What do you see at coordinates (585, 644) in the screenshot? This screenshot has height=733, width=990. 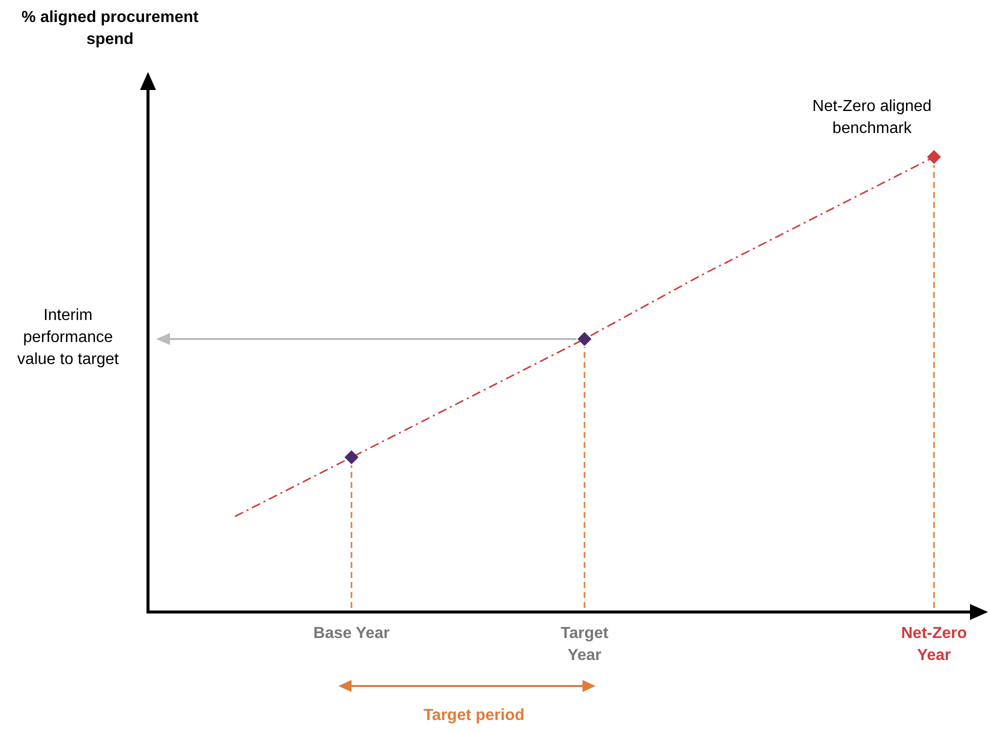 I see `x-tick-label: Target Year` at bounding box center [585, 644].